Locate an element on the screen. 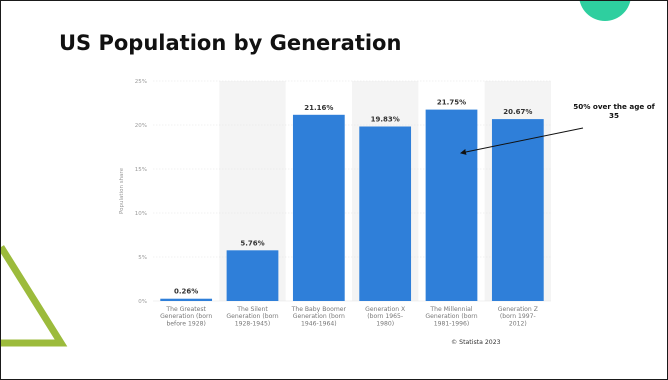 The image size is (668, 380). category-label: The Silent is located at coordinates (252, 309).